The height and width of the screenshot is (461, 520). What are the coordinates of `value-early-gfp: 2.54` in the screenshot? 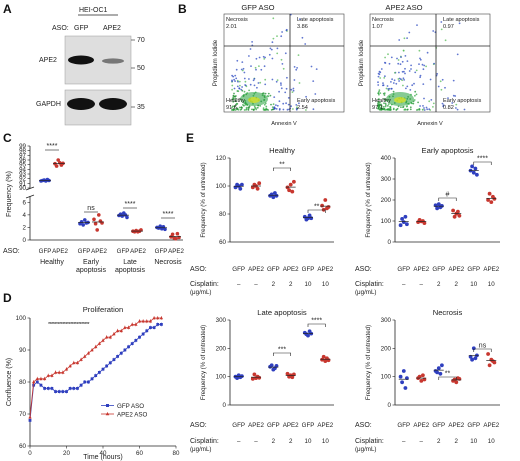 It's located at (302, 108).